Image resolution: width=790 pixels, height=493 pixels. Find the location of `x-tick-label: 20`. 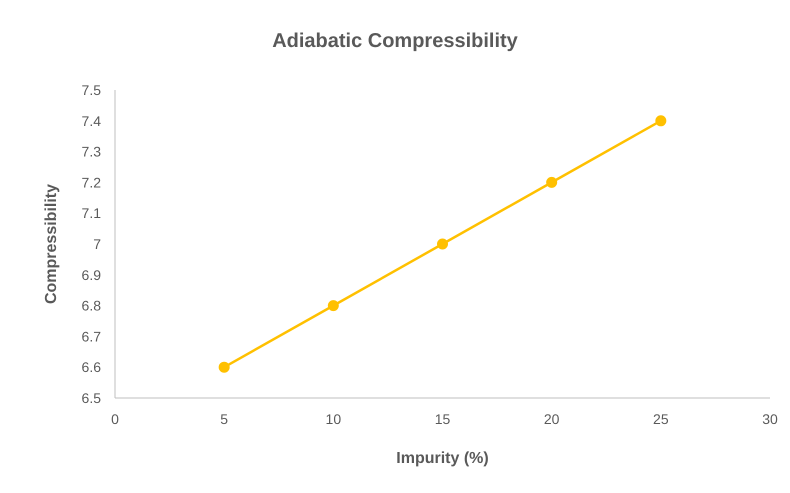

x-tick-label: 20 is located at coordinates (552, 418).